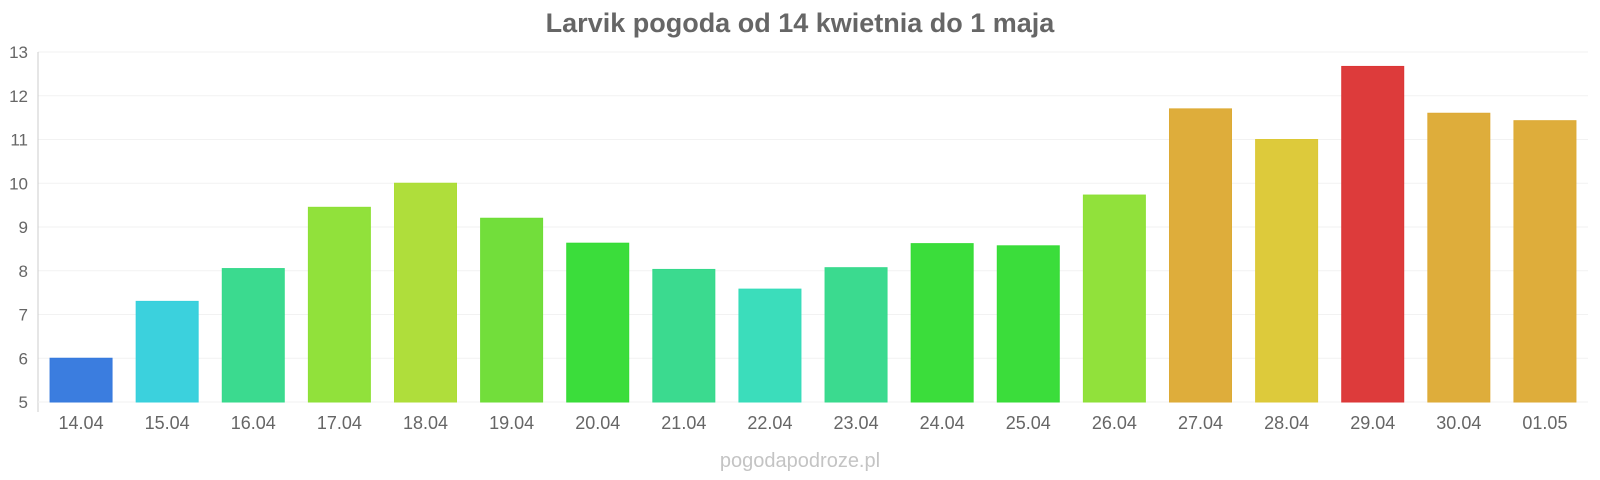 Image resolution: width=1600 pixels, height=480 pixels. I want to click on watermark-text: pogodapodroze.pl, so click(800, 461).